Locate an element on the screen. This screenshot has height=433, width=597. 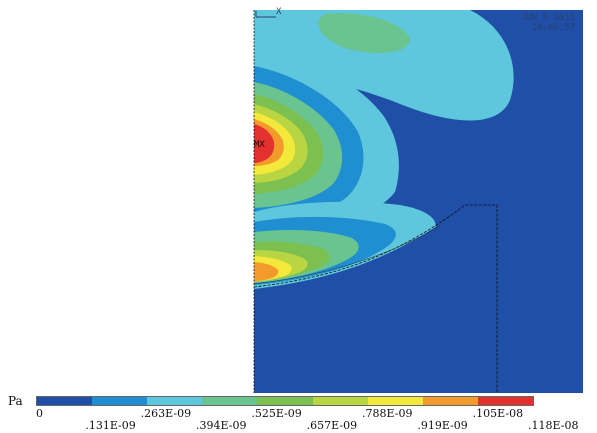
contour-band-center-max is located at coordinates (264, 143).